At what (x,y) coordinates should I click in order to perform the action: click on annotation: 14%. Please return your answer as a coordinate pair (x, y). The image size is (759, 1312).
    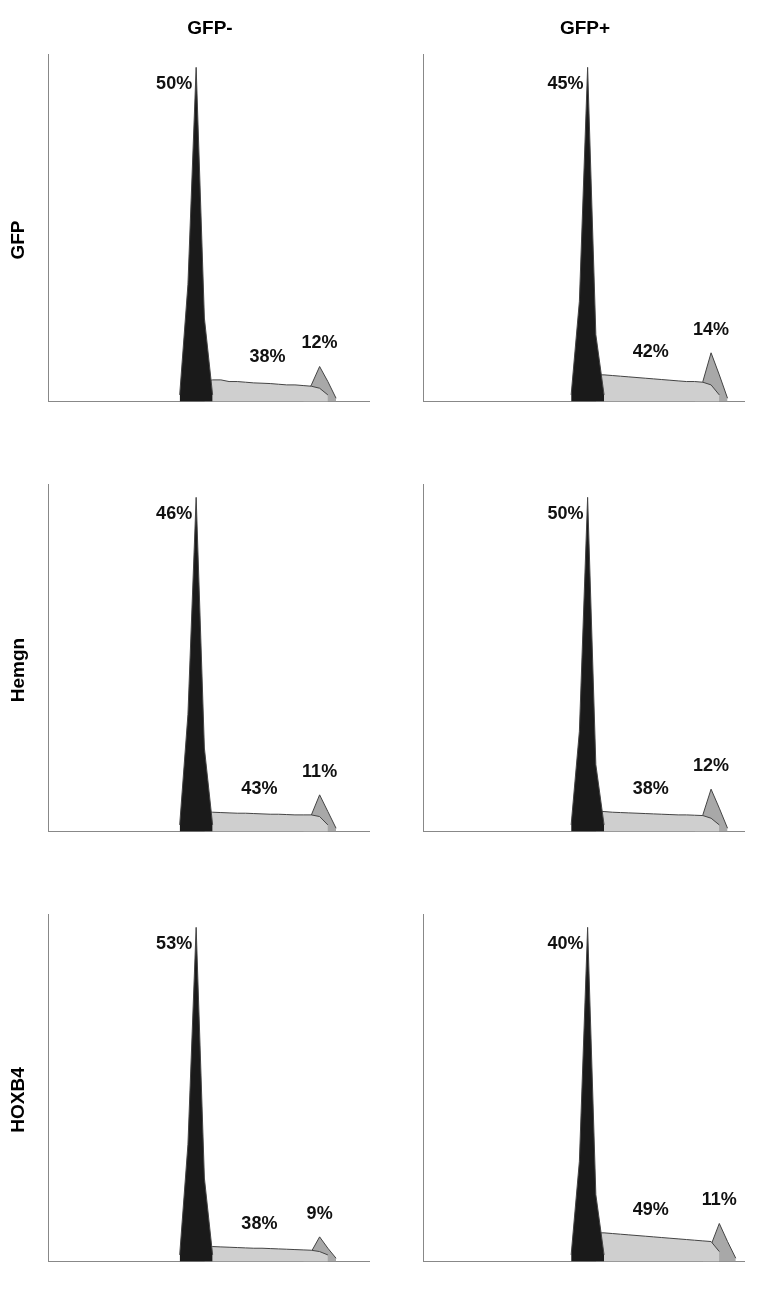
    Looking at the image, I should click on (711, 328).